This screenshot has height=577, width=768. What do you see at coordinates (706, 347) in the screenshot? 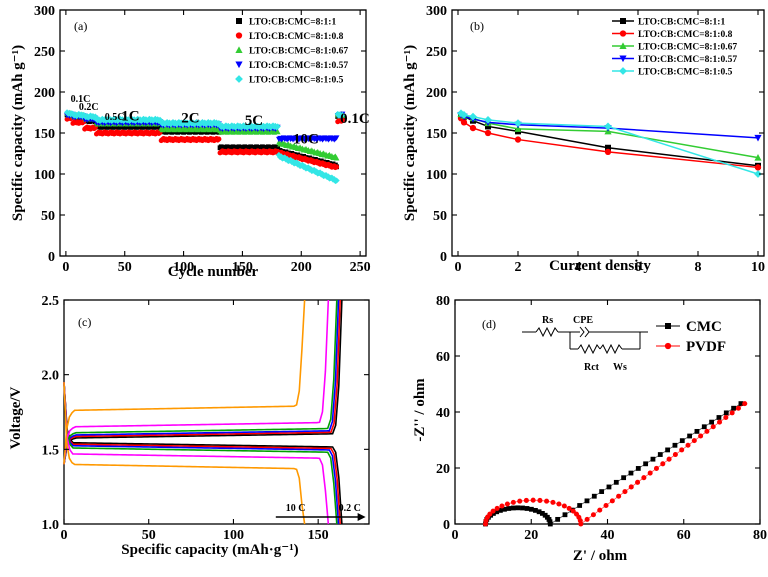
I see `legend-label: PVDF` at bounding box center [706, 347].